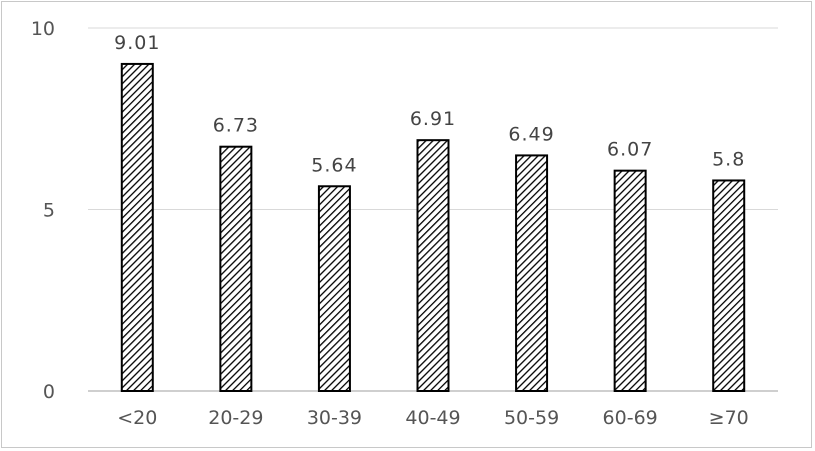 The image size is (815, 451). I want to click on x-tick-label: 40-49, so click(432, 418).